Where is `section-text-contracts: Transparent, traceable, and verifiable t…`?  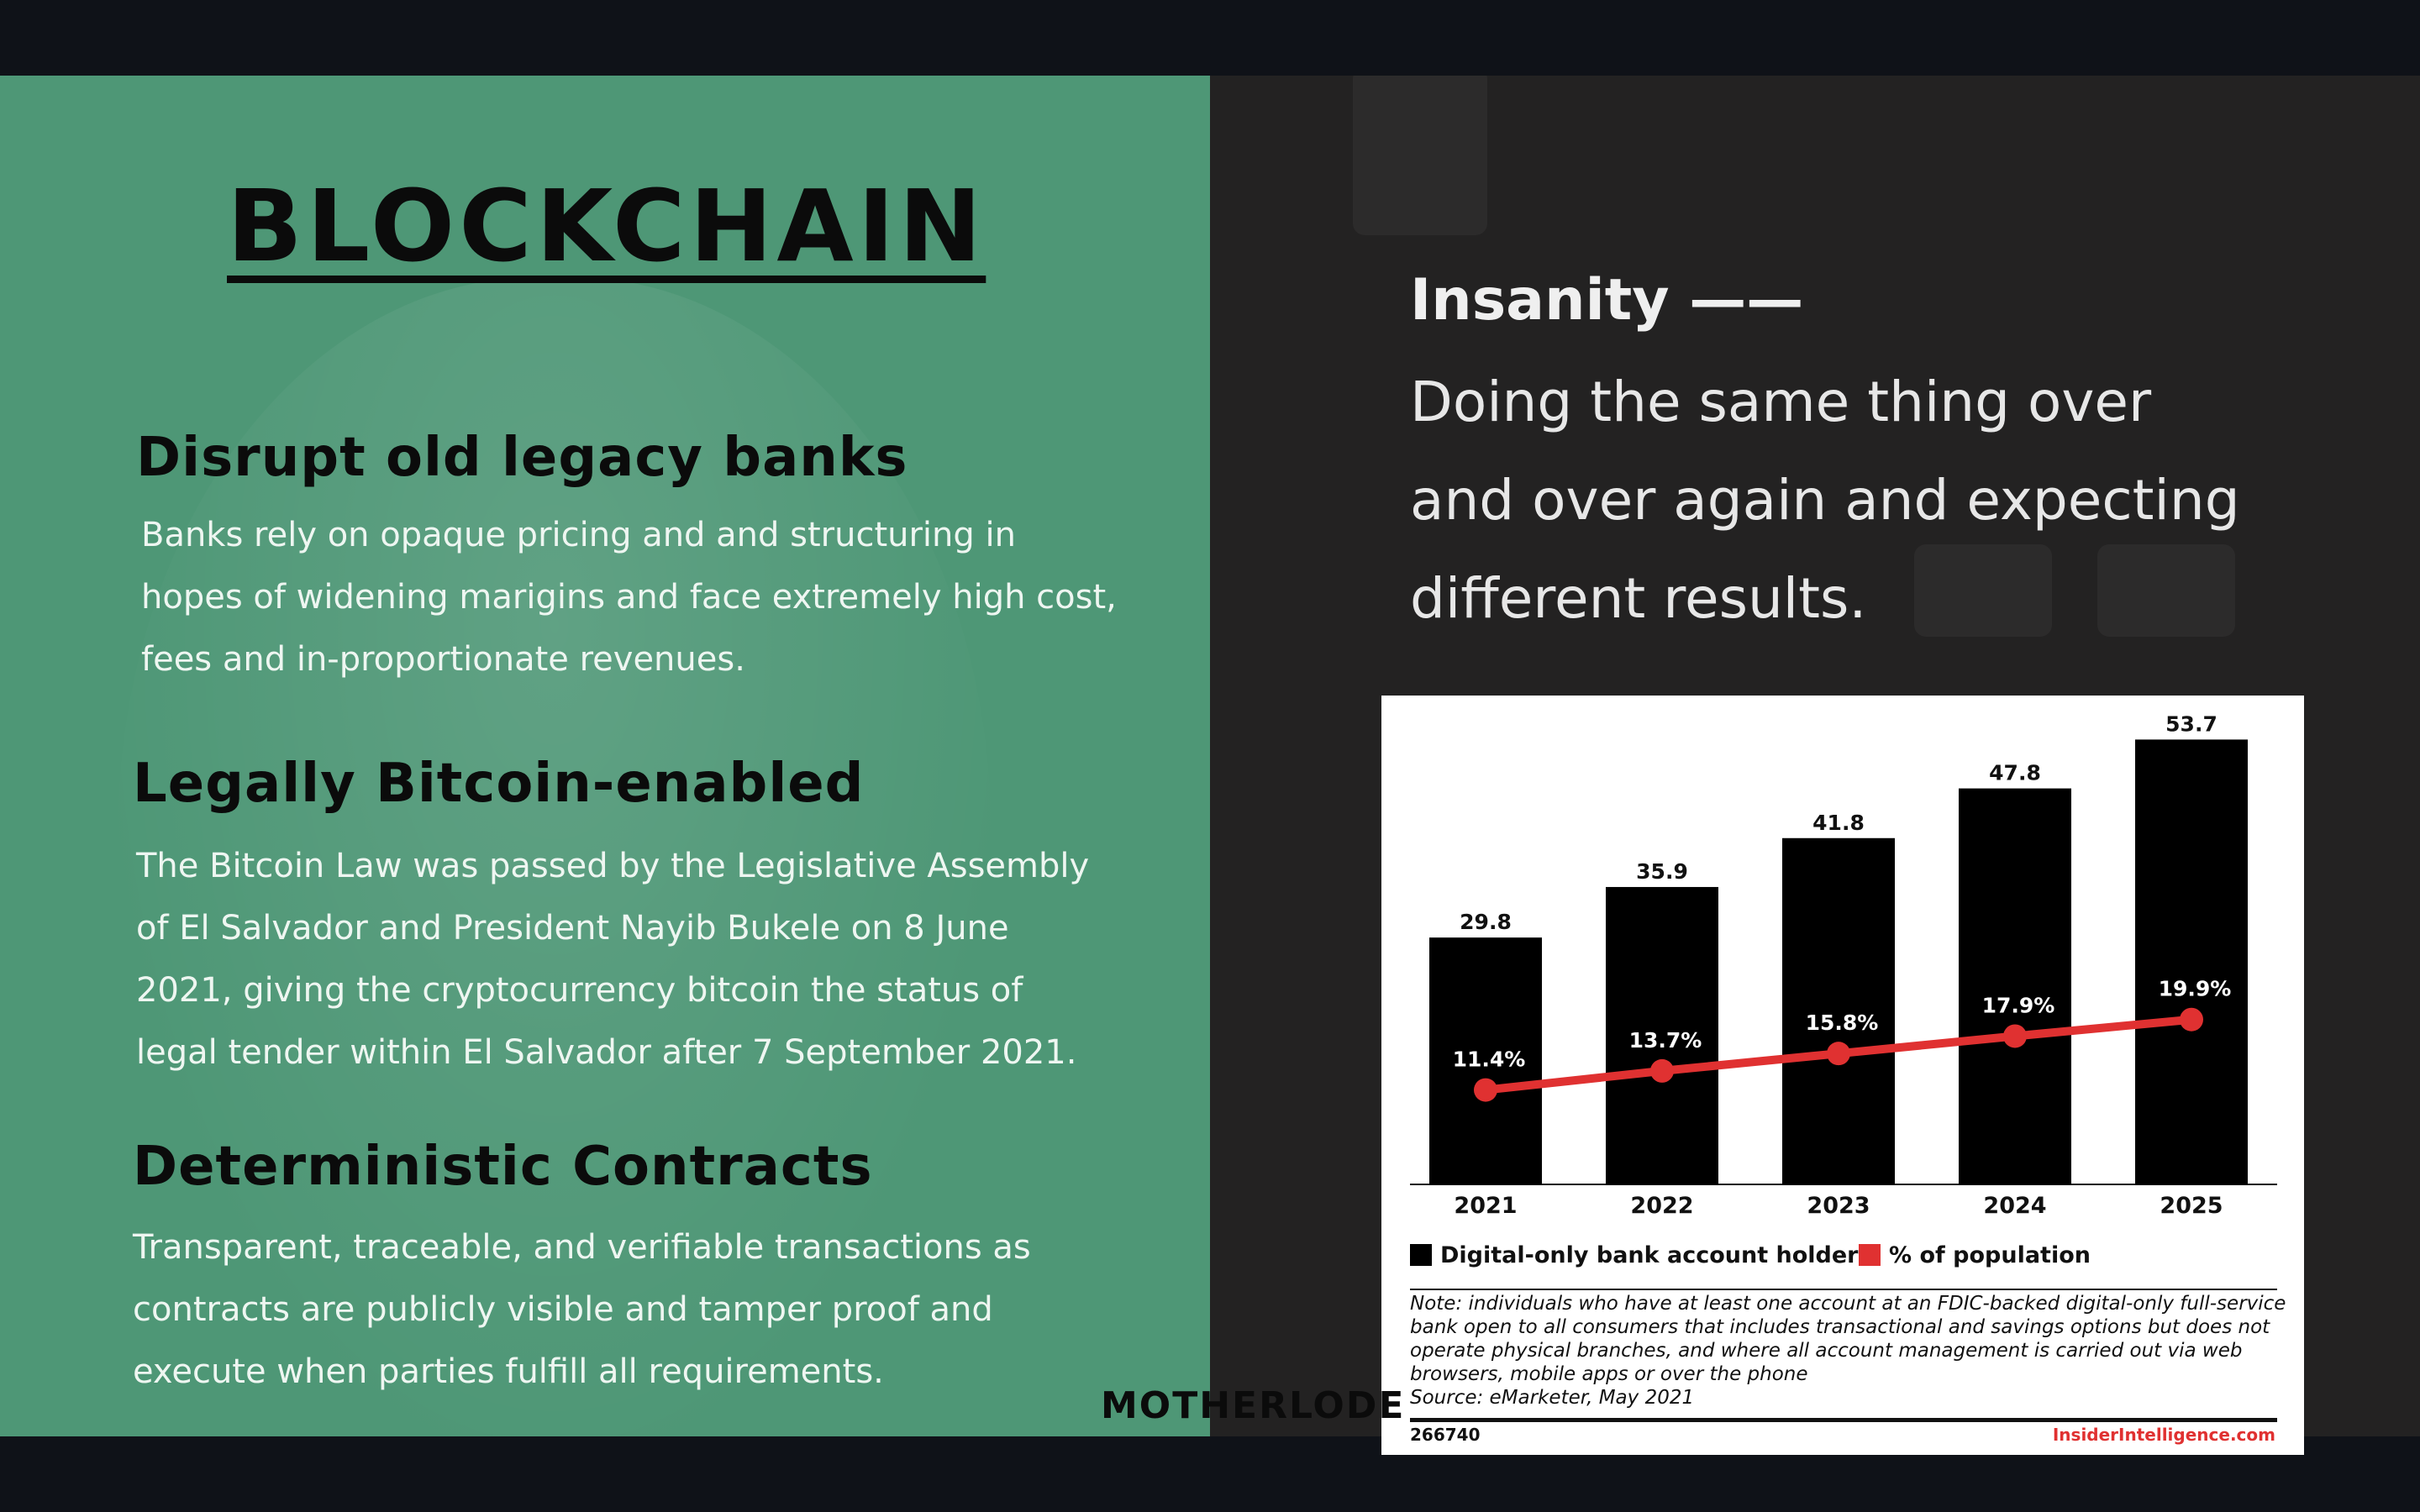
section-text-contracts: Transparent, traceable, and verifiable t… is located at coordinates (582, 1309).